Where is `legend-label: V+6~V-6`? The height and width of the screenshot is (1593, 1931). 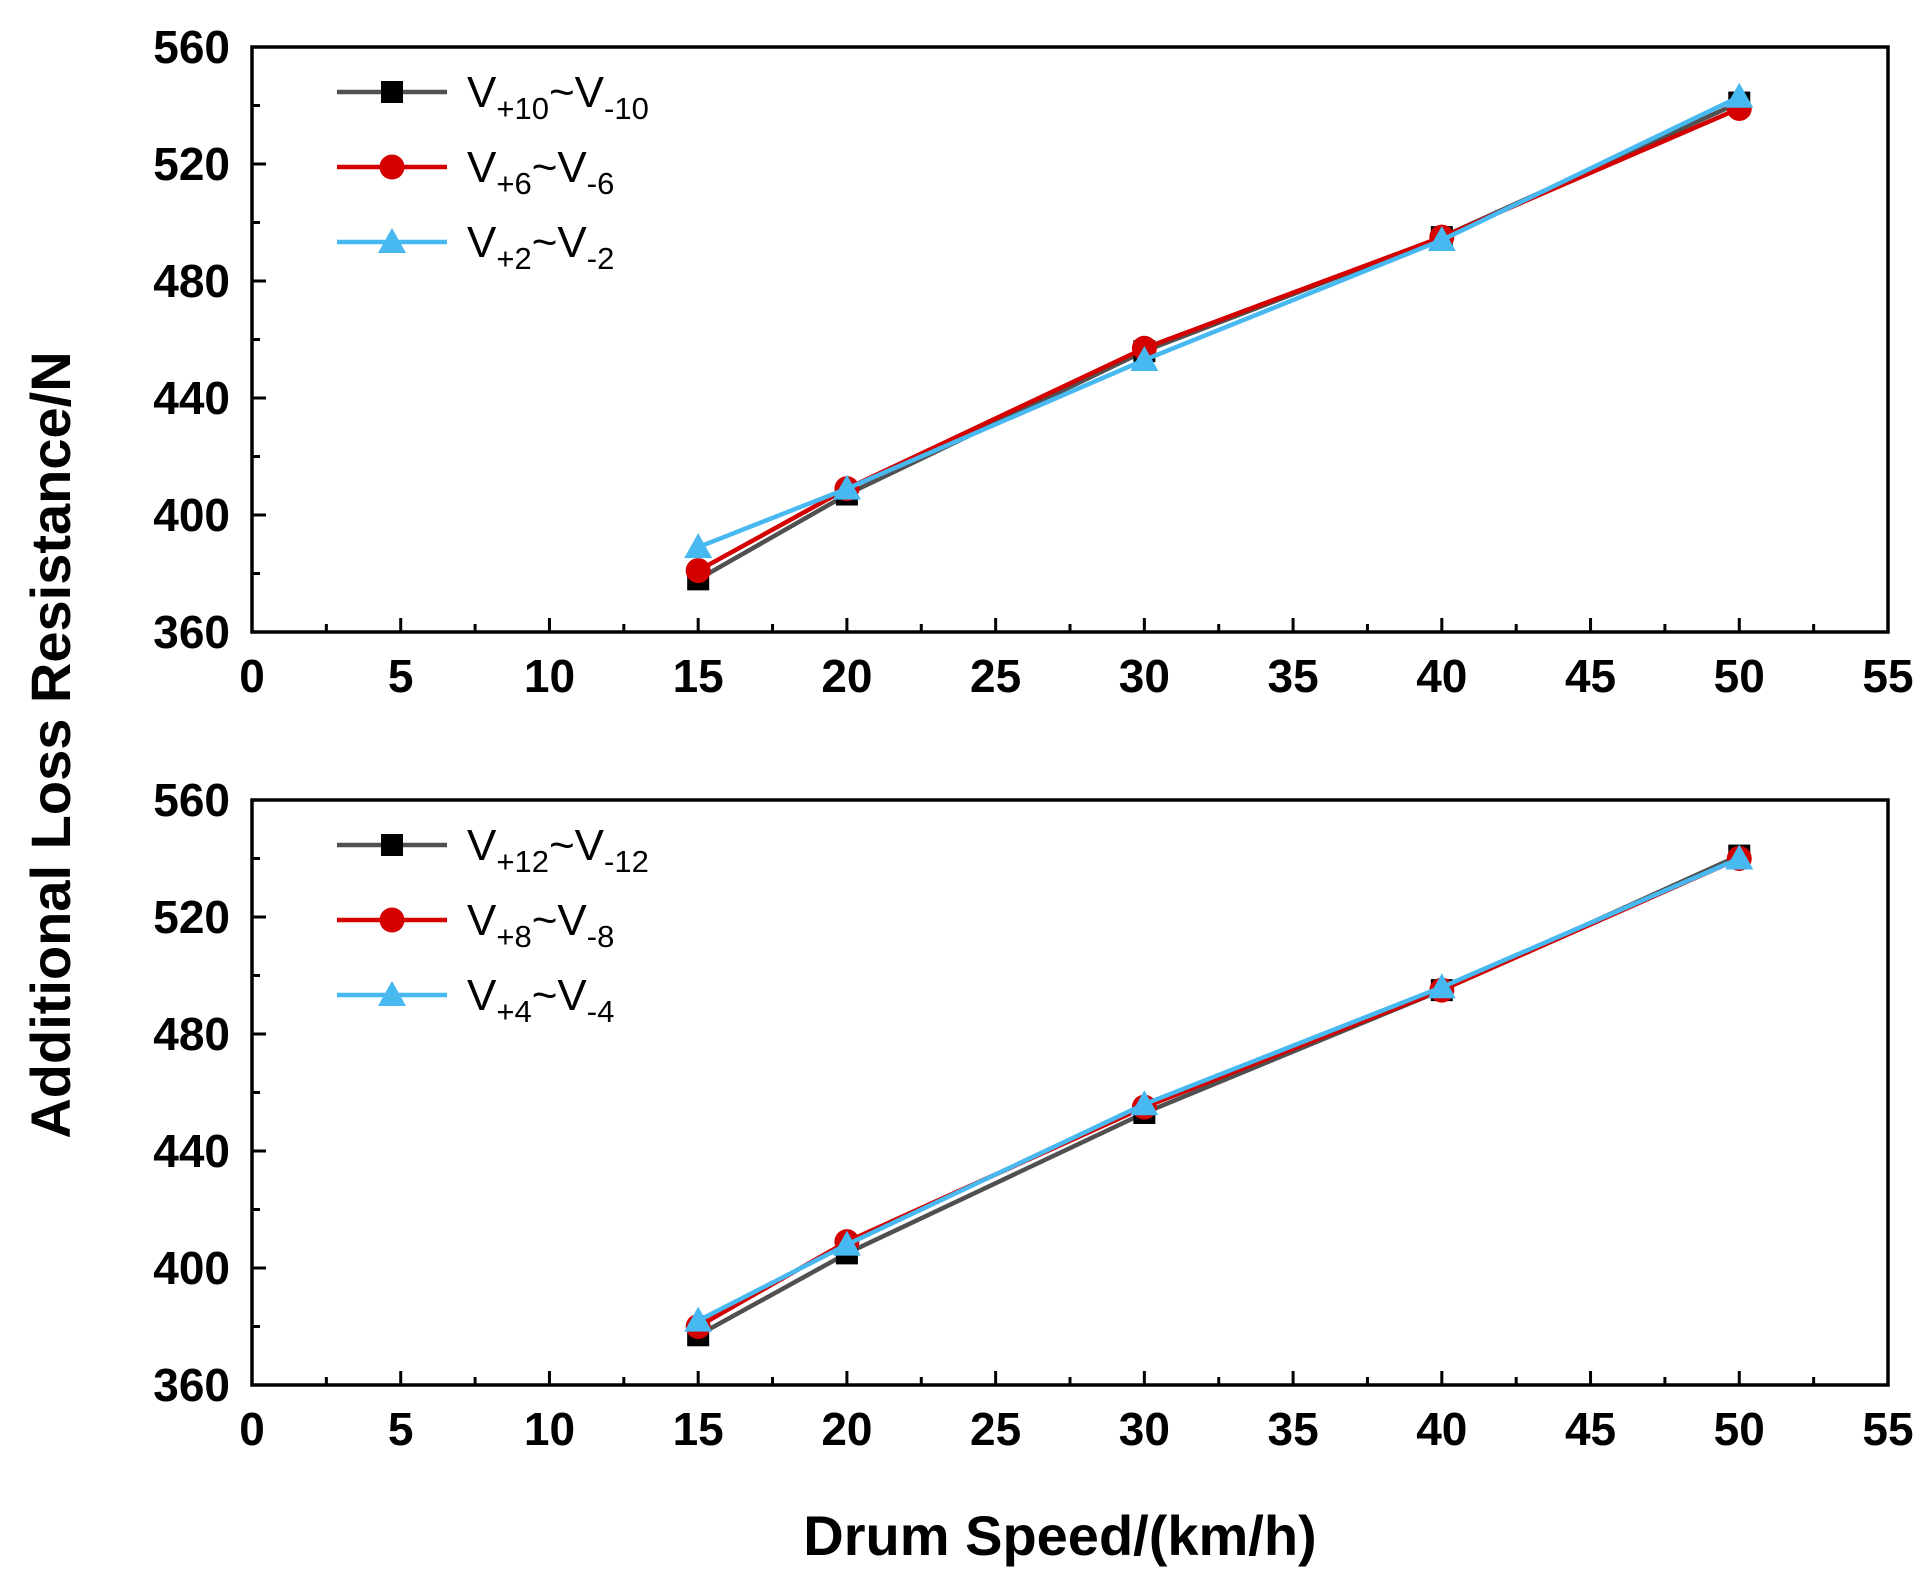
legend-label: V+6~V-6 is located at coordinates (540, 172).